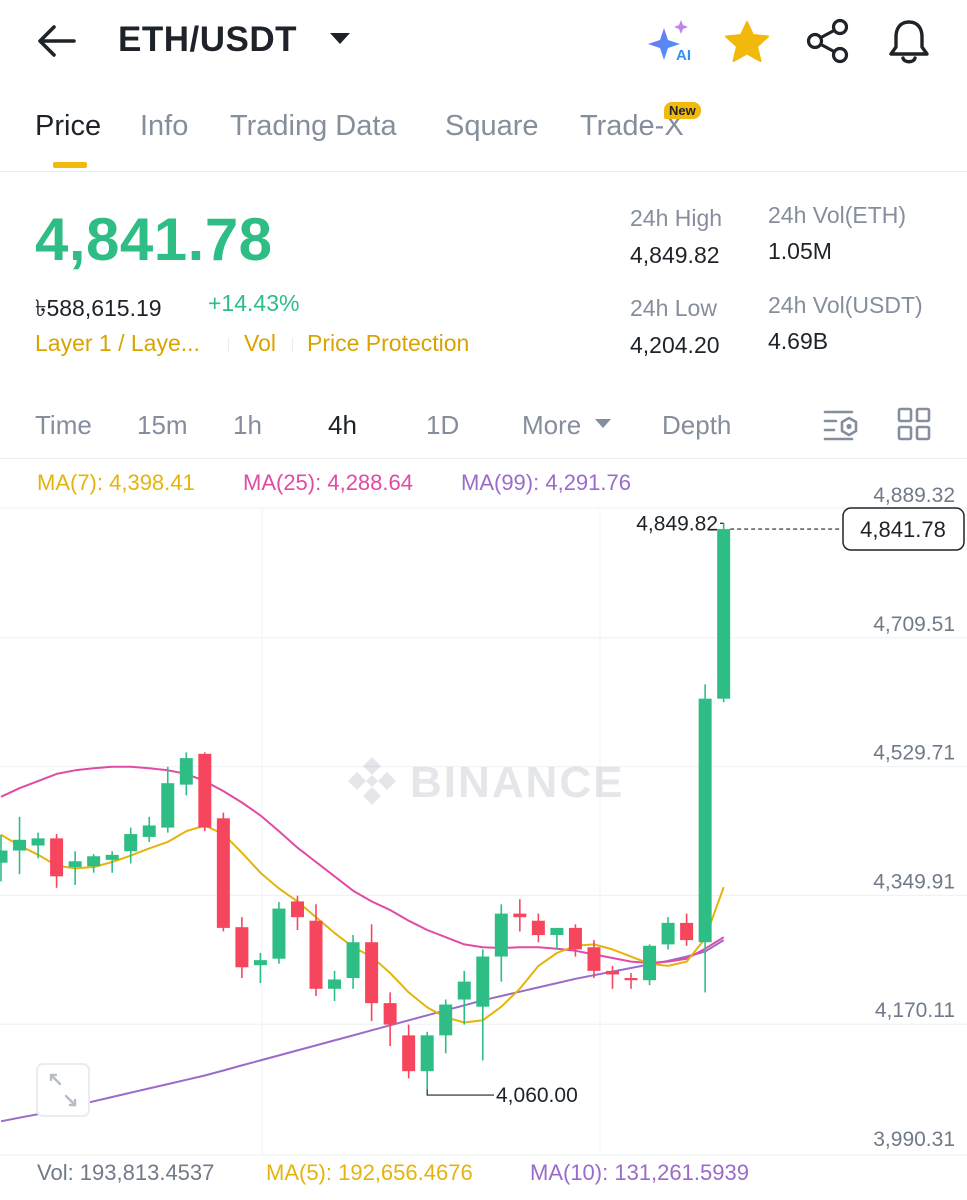 The height and width of the screenshot is (1200, 967). I want to click on expand-icon, so click(63, 1090).